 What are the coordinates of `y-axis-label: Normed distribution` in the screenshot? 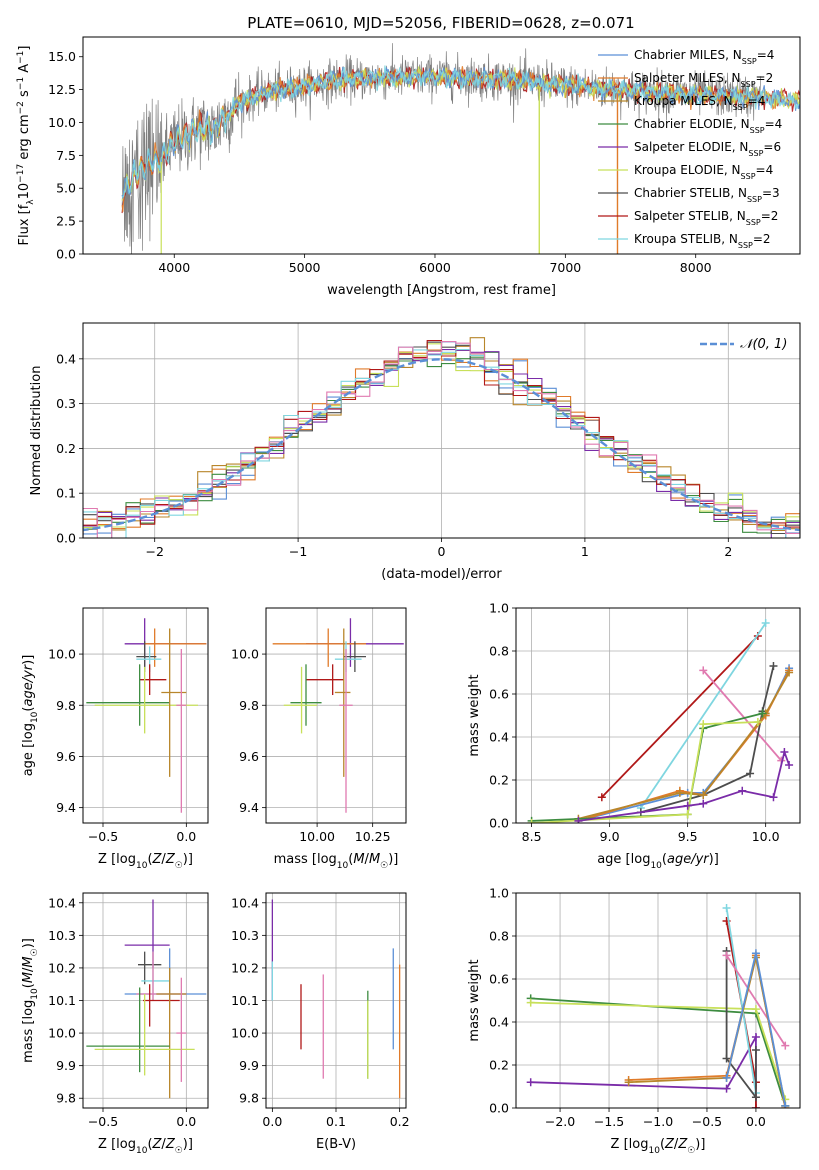 It's located at (36, 431).